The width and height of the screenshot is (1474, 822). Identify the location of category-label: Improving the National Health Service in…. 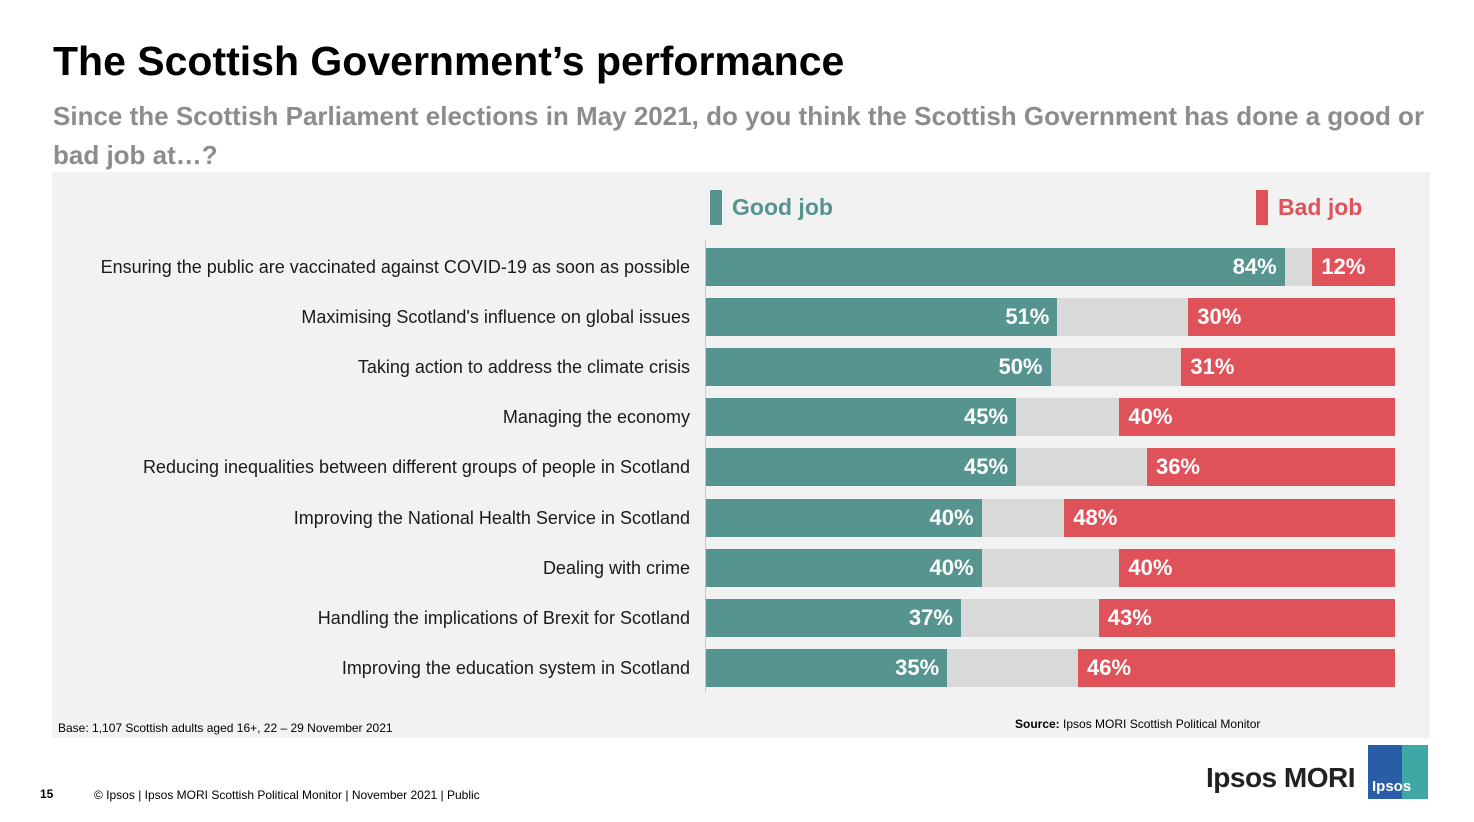
(491, 517).